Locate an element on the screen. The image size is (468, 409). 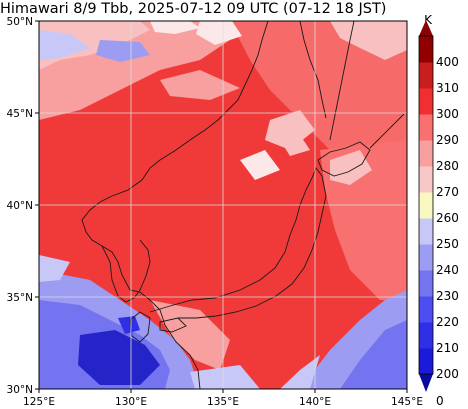
cloud-streak-hokkaido is located at coordinates (351, 167).